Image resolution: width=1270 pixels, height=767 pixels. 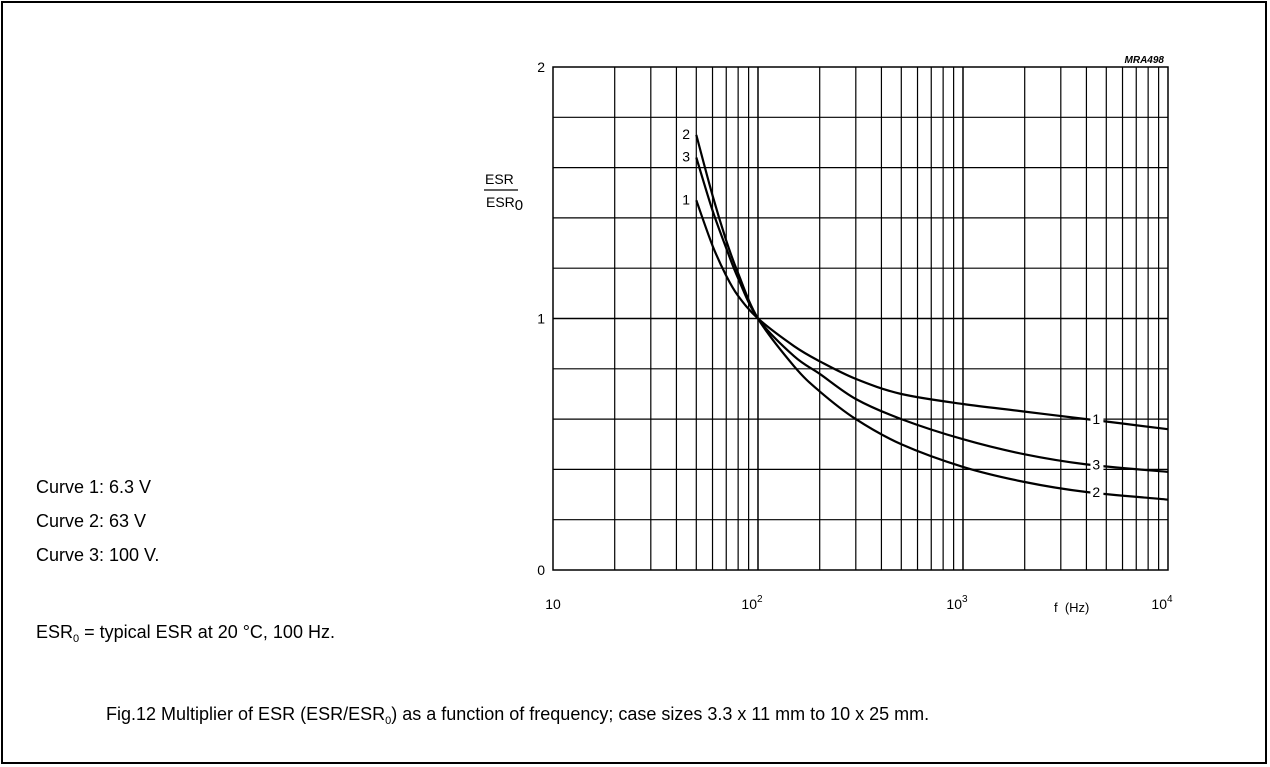 I want to click on curve-1-end-label: 1, so click(x=1096, y=419).